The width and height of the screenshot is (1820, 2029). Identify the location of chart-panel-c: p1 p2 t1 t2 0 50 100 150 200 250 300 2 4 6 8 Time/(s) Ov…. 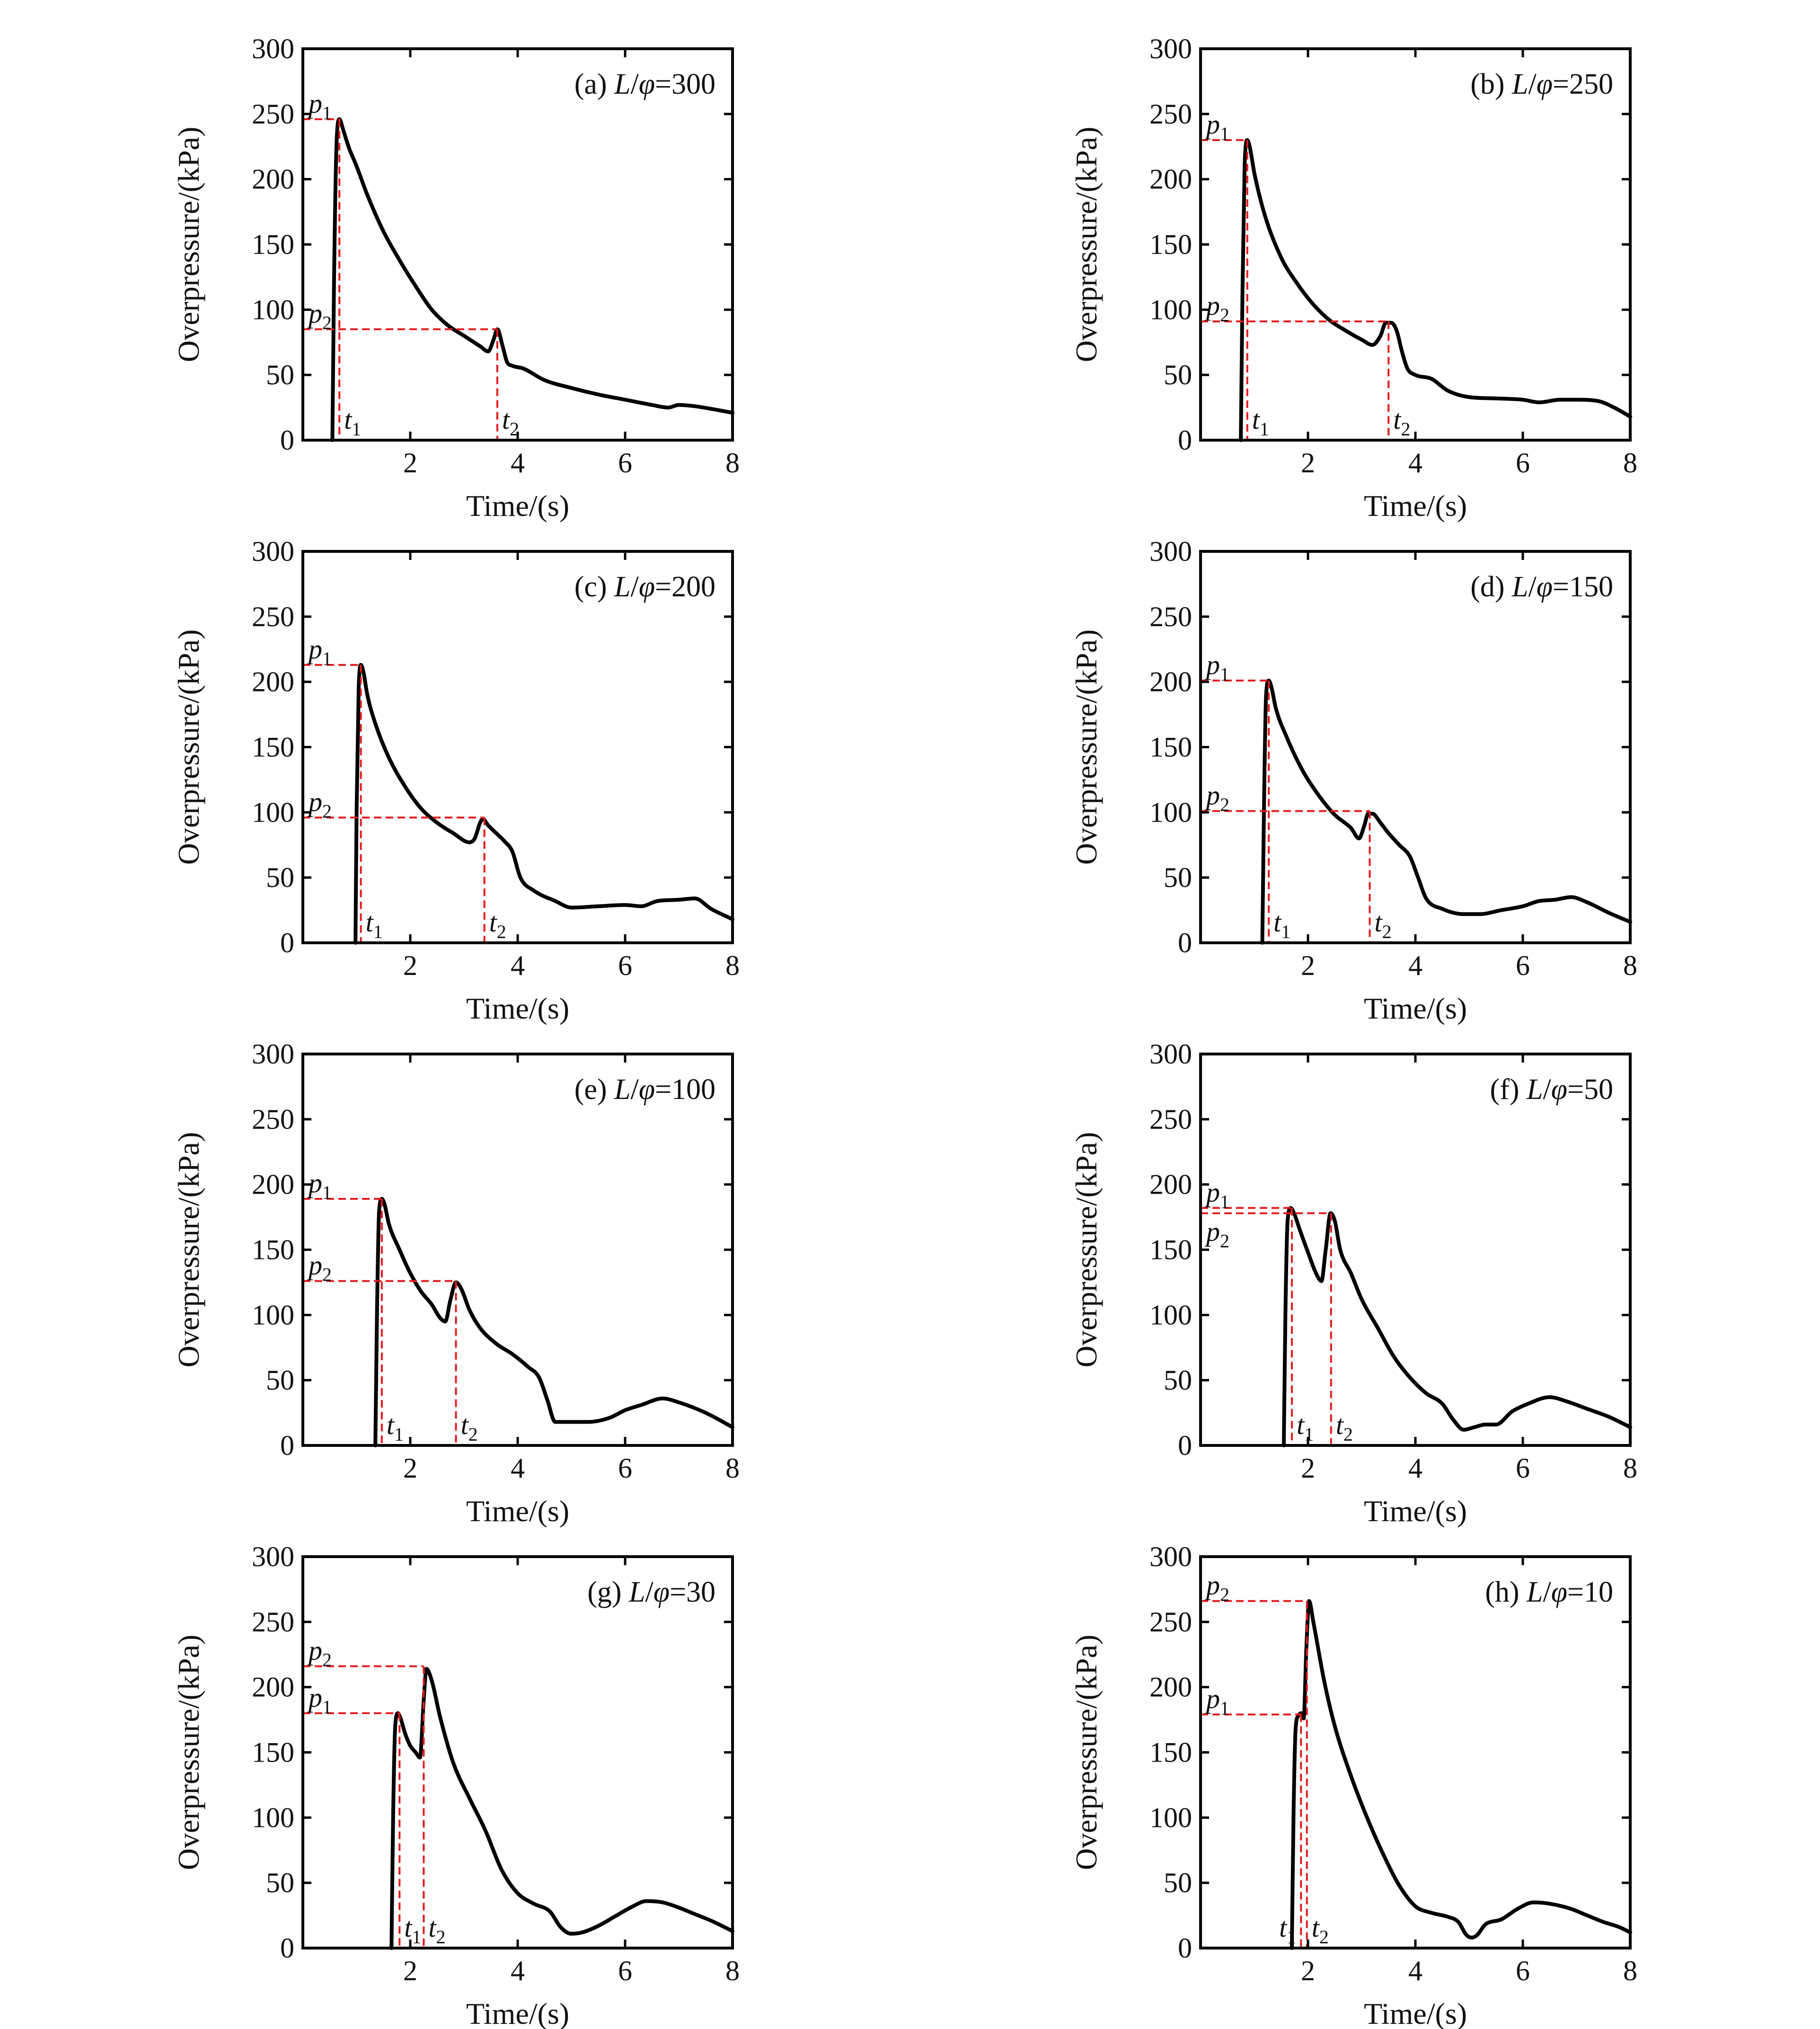
(456, 781).